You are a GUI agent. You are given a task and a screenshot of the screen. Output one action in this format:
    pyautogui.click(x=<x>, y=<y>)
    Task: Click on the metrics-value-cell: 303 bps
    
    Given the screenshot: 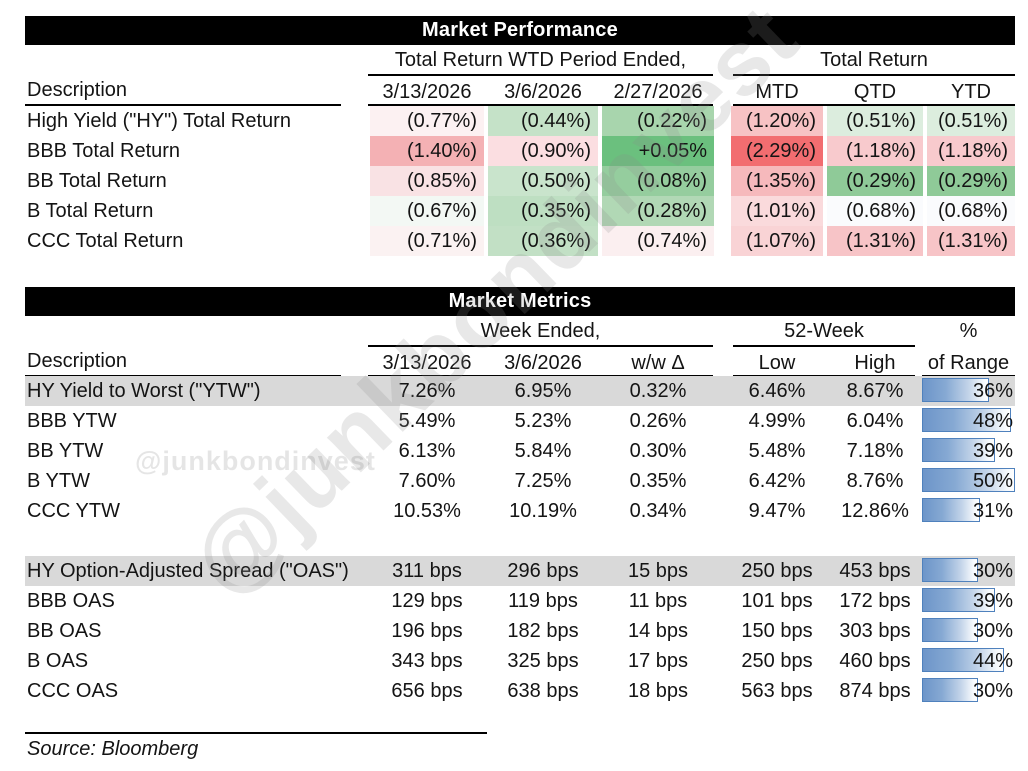 What is the action you would take?
    pyautogui.click(x=875, y=631)
    